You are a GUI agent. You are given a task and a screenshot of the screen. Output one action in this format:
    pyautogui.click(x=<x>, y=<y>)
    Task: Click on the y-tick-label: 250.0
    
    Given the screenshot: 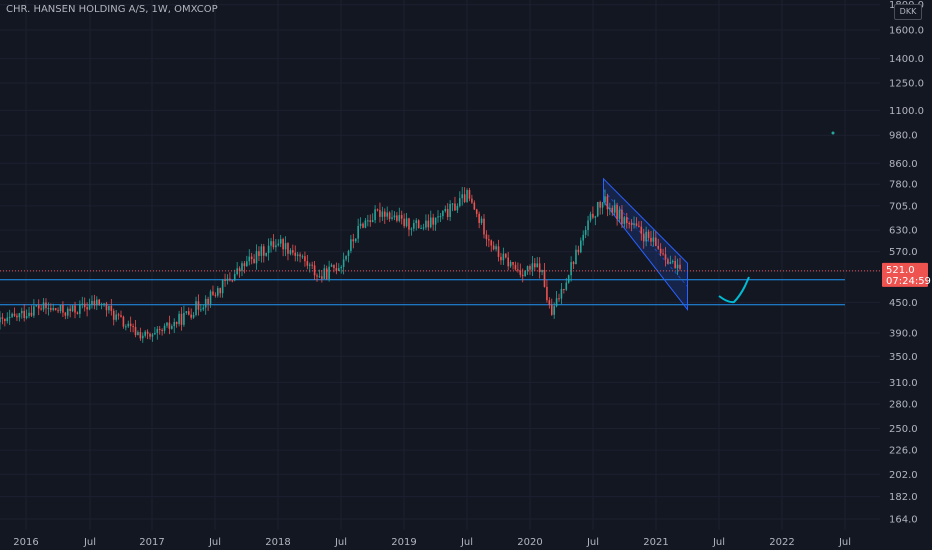 What is the action you would take?
    pyautogui.click(x=903, y=429)
    